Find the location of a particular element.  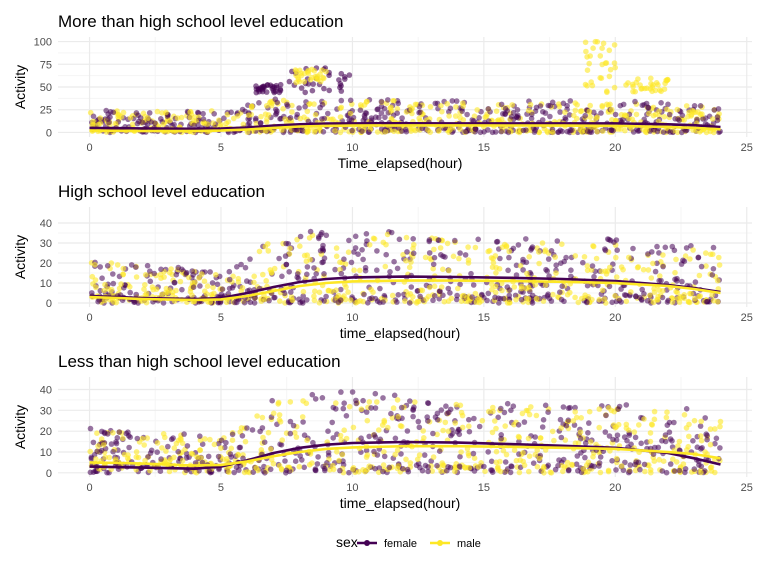

x-tick-label: 25 is located at coordinates (747, 318).